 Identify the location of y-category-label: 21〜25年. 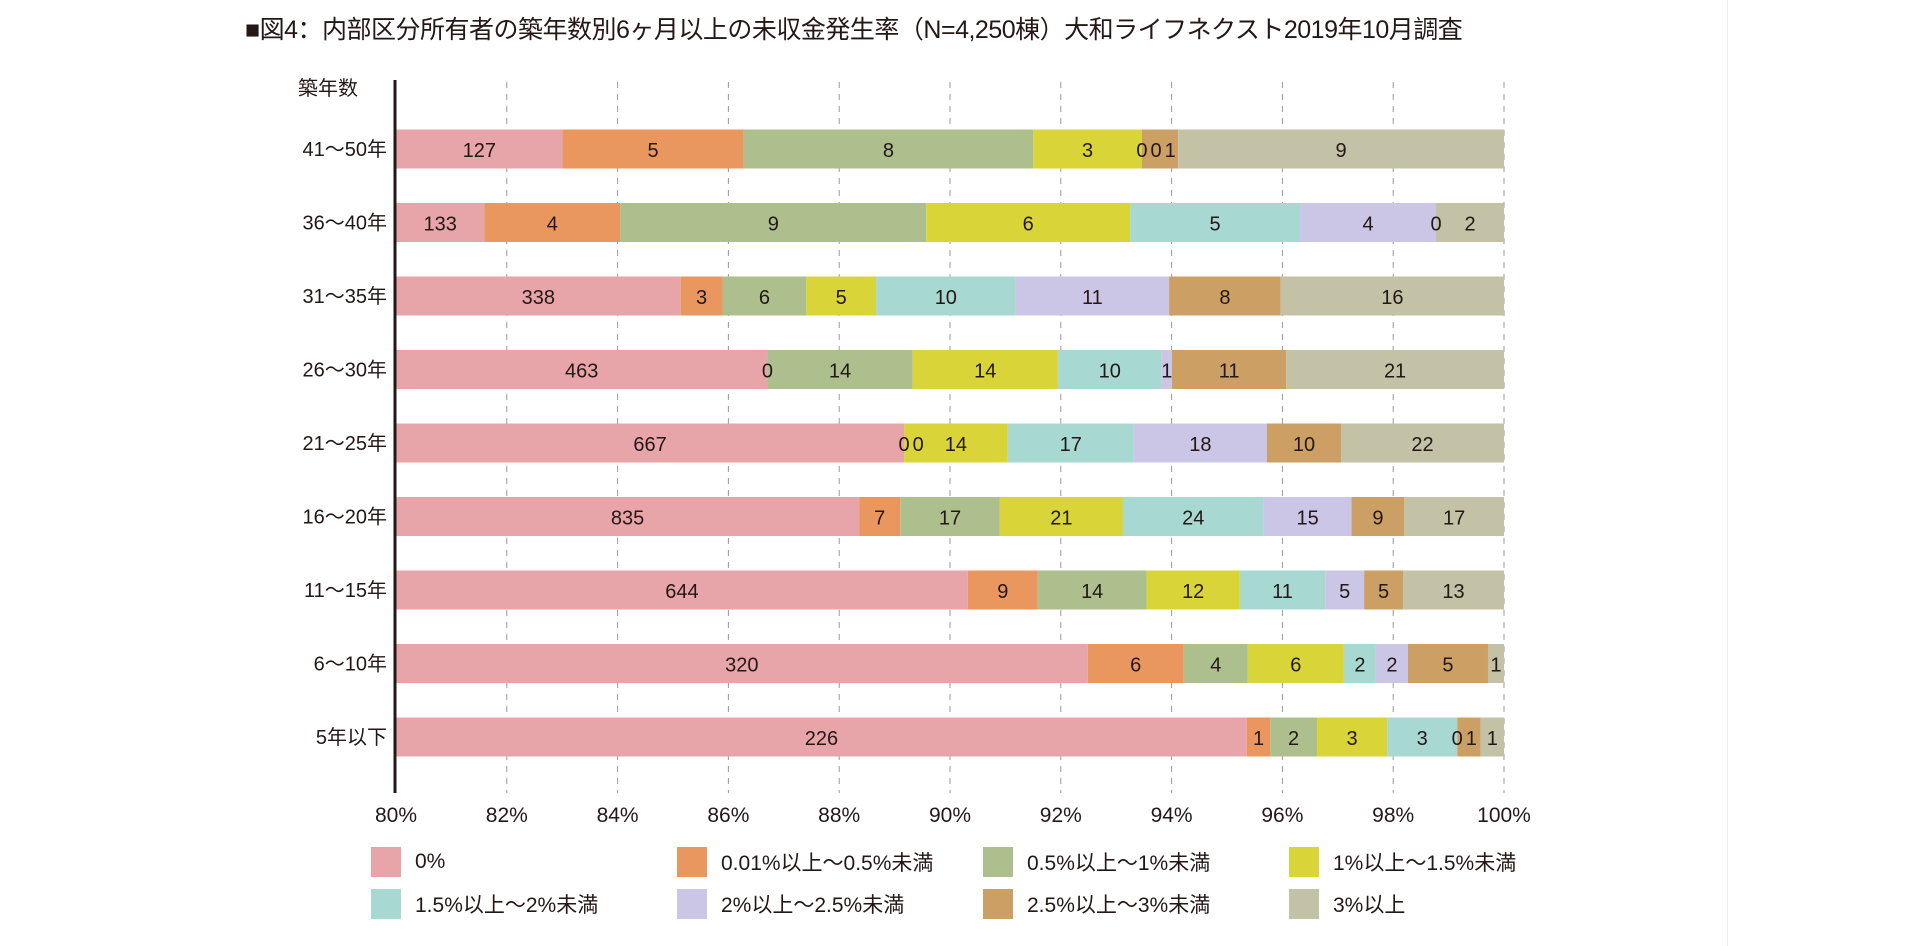
(345, 443).